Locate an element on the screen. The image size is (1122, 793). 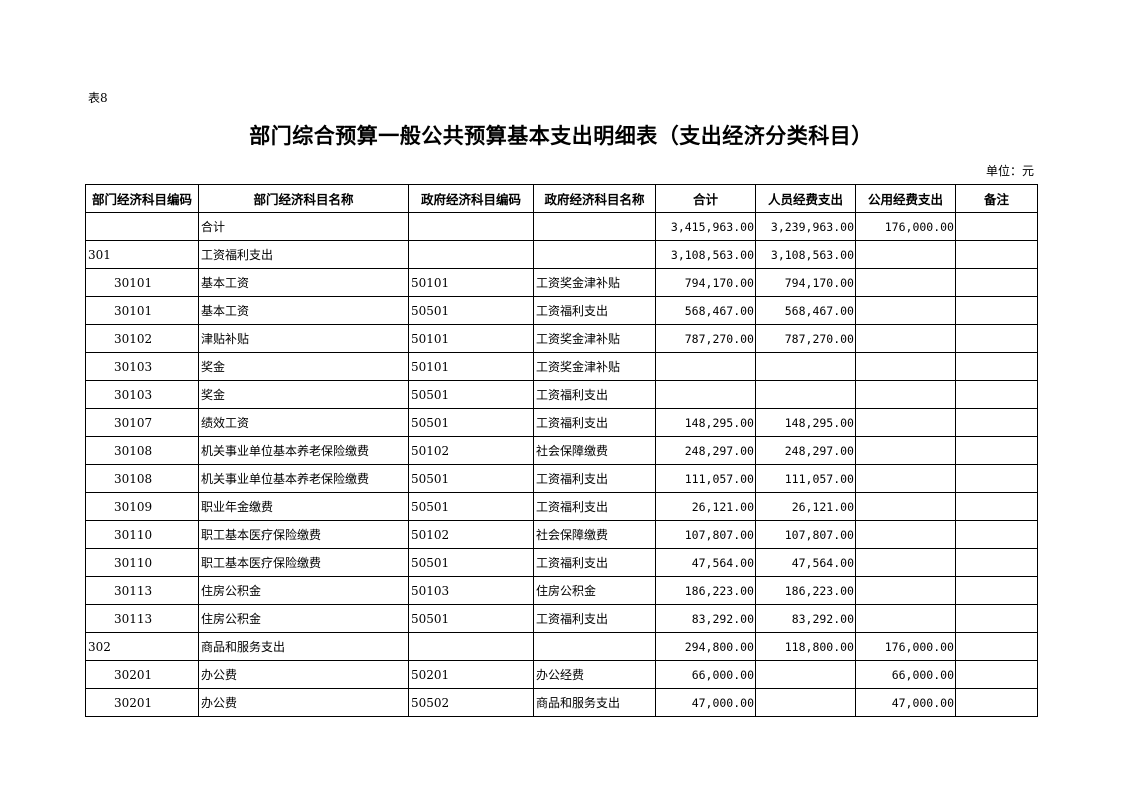
col-total: 合计 is located at coordinates (705, 198).